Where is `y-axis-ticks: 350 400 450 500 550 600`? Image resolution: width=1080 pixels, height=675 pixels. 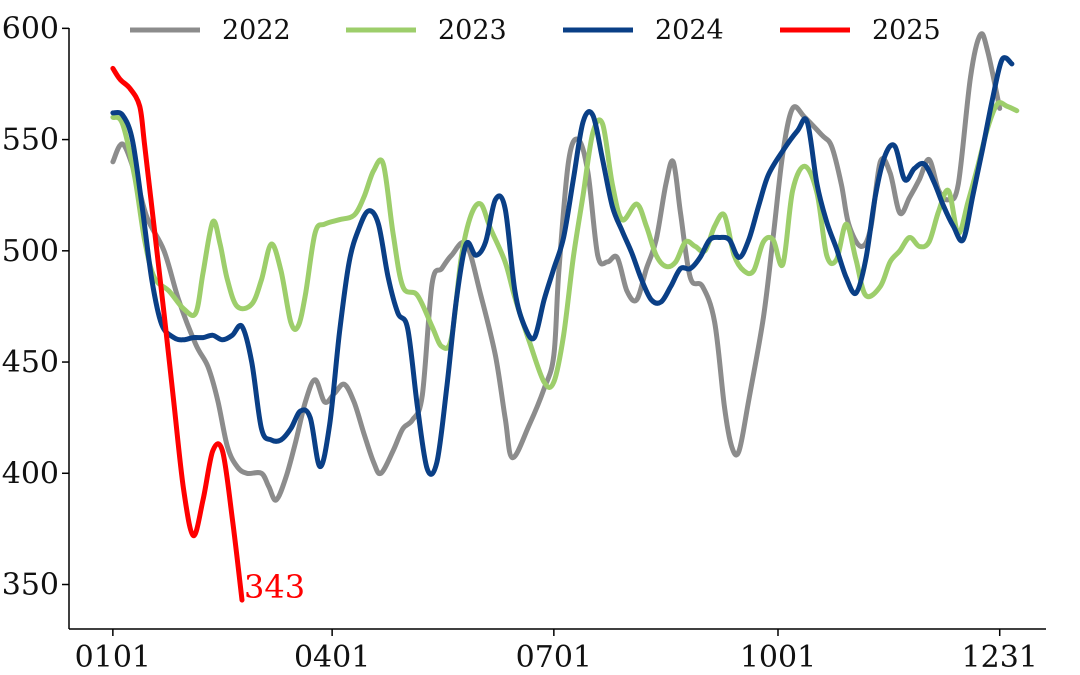
y-axis-ticks: 350 400 450 500 550 600 is located at coordinates (35, 307).